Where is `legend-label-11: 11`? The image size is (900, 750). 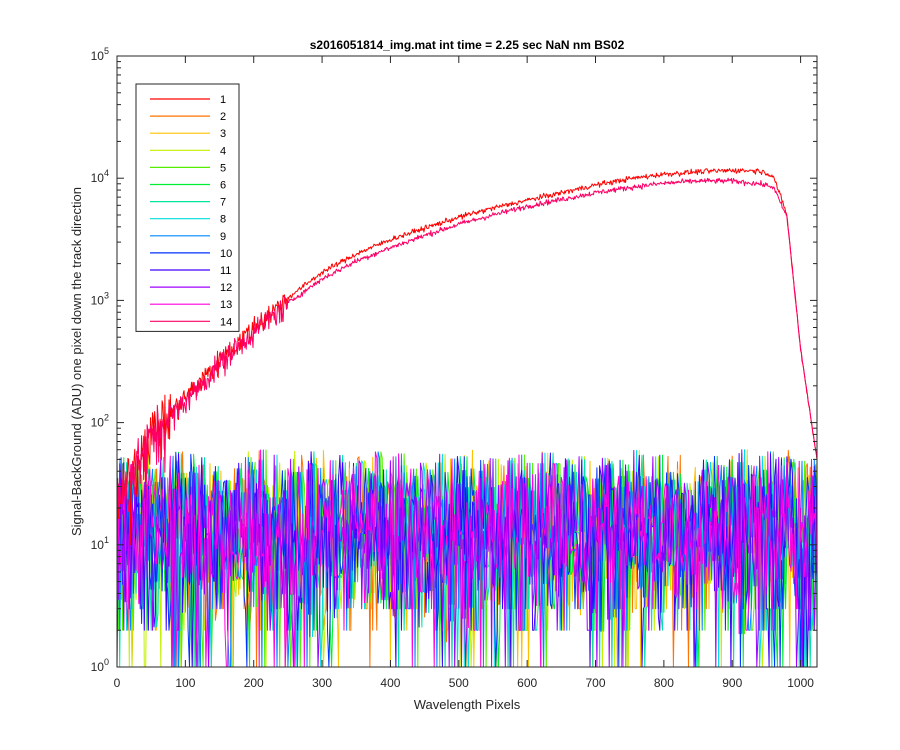
legend-label-11: 11 is located at coordinates (225, 271).